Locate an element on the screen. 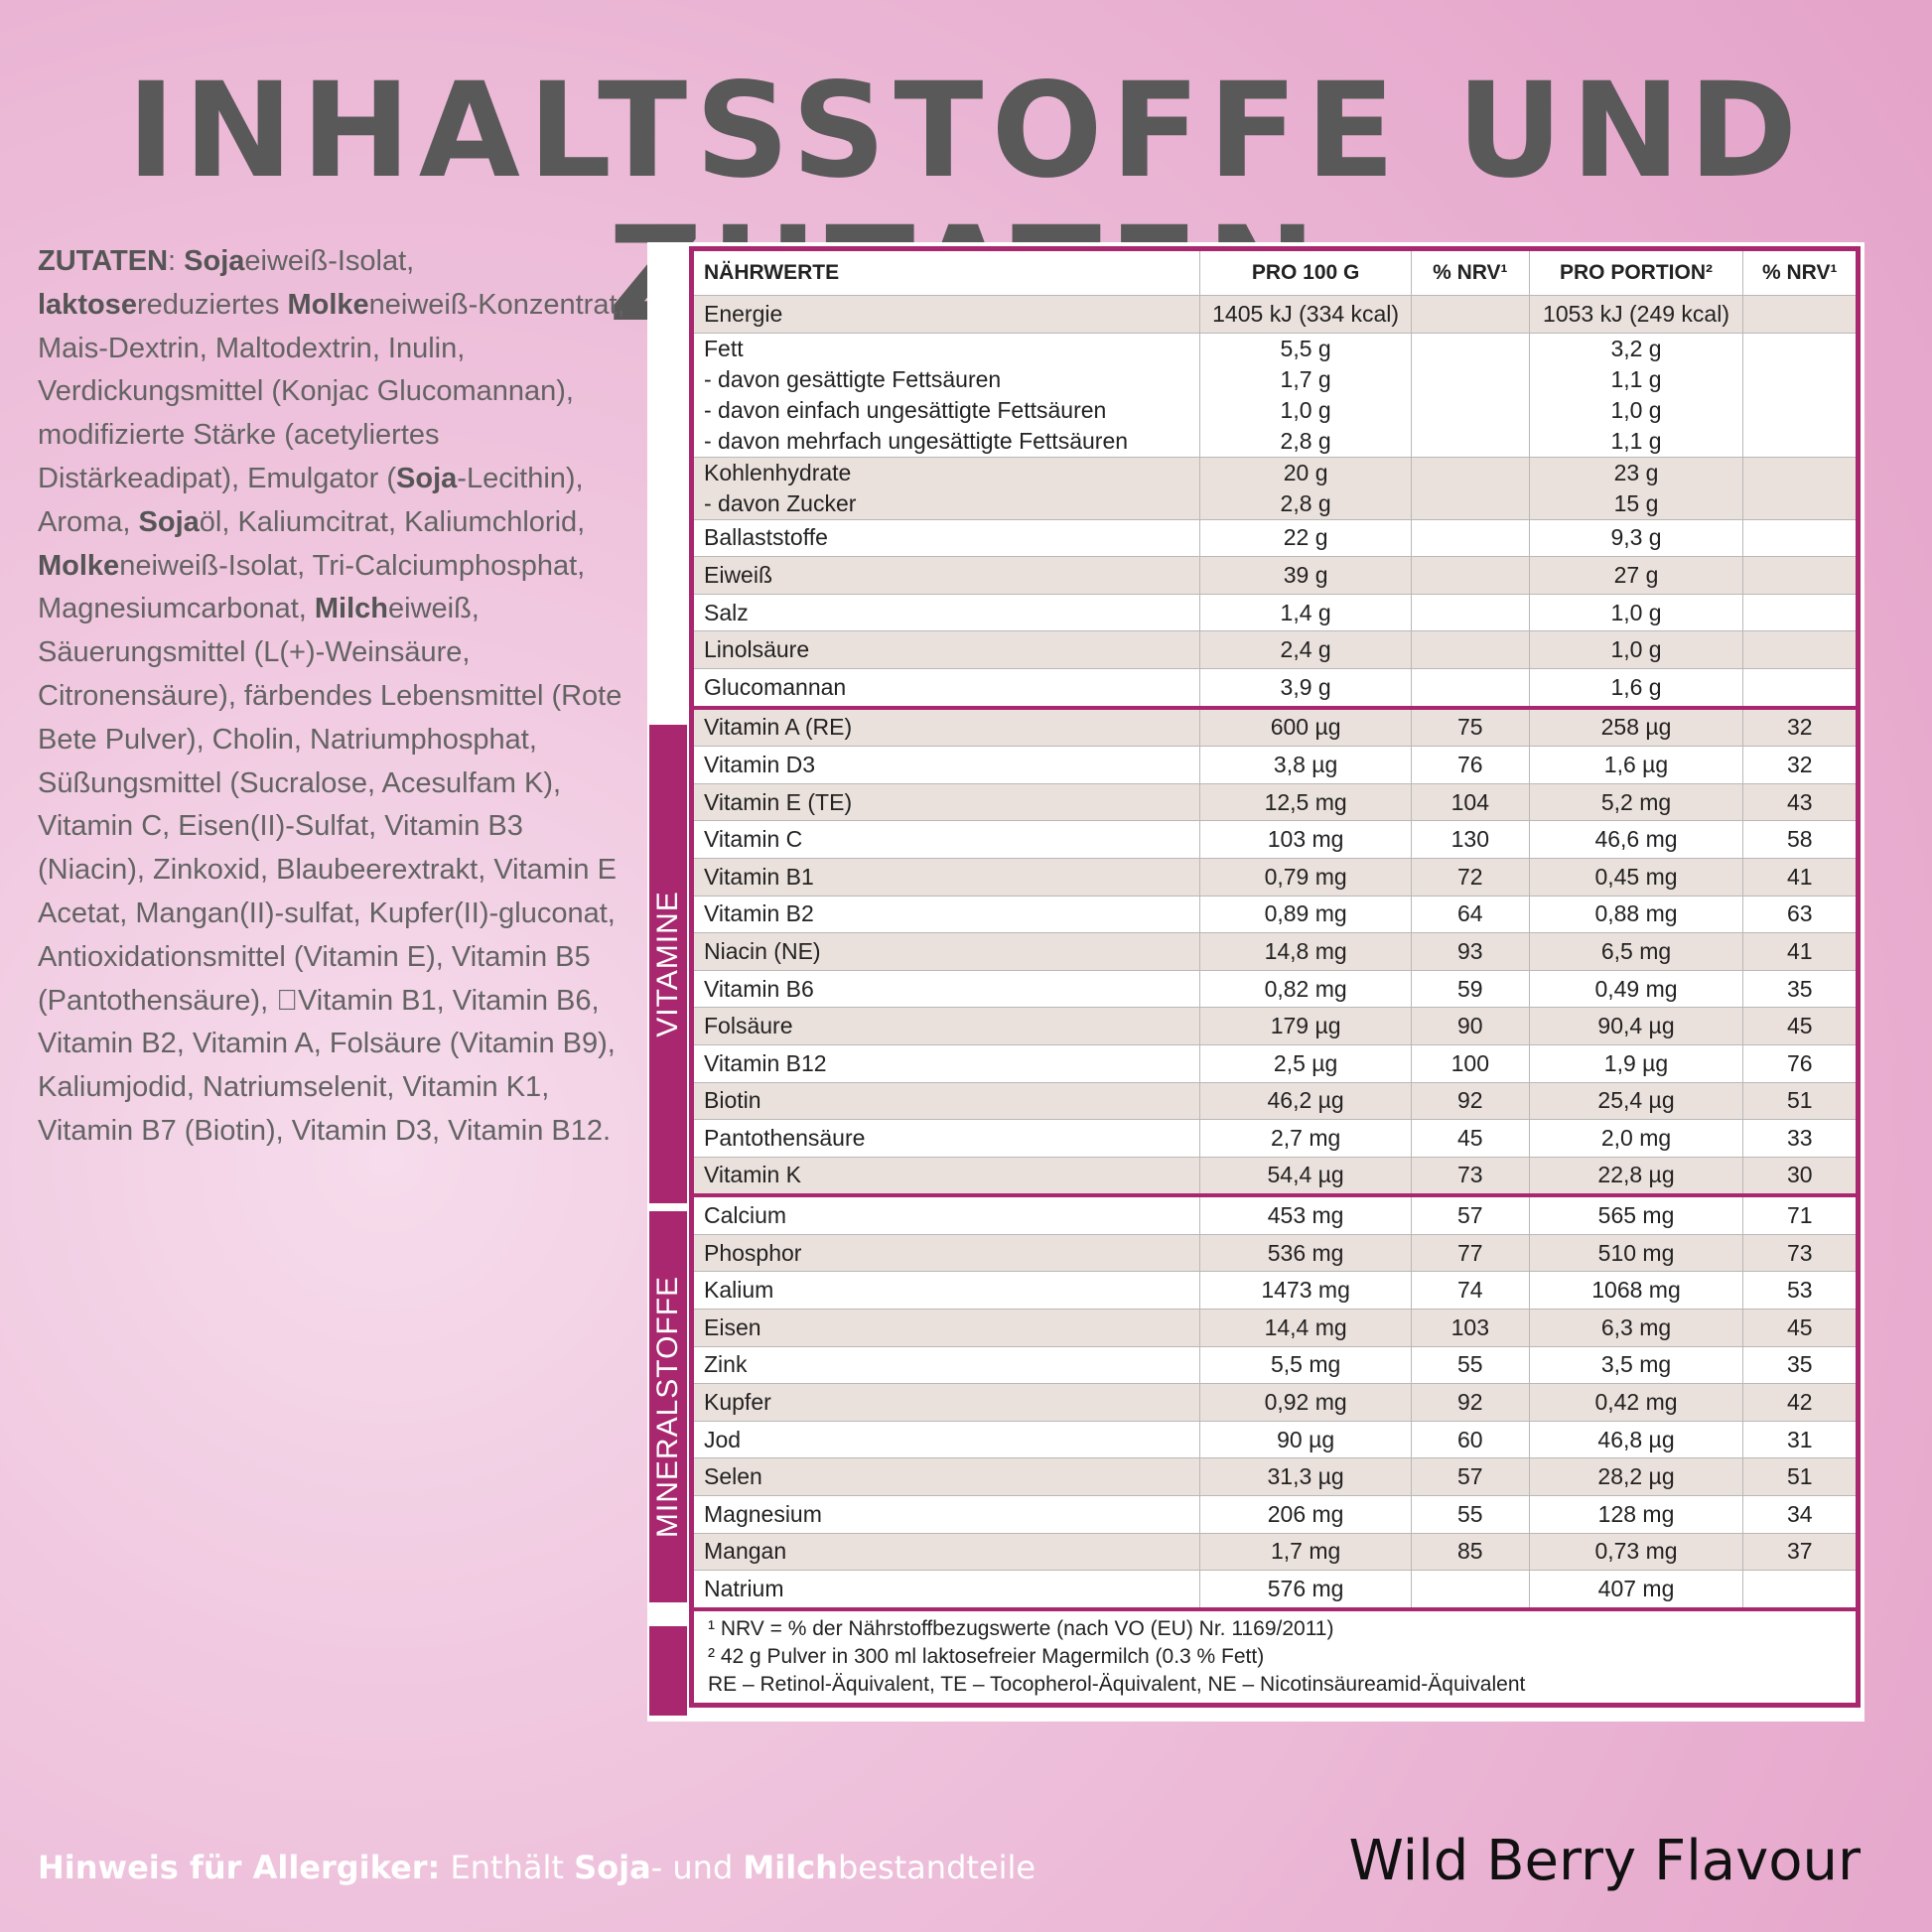  nutrient-name-line: Mangan is located at coordinates (745, 1552).